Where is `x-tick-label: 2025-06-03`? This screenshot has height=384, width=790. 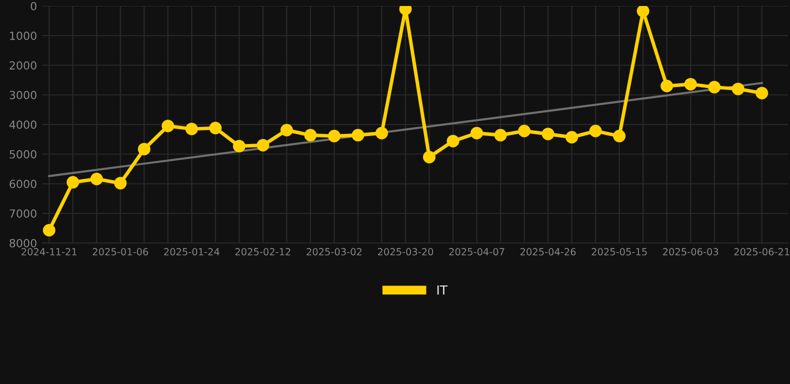
x-tick-label: 2025-06-03 is located at coordinates (690, 252).